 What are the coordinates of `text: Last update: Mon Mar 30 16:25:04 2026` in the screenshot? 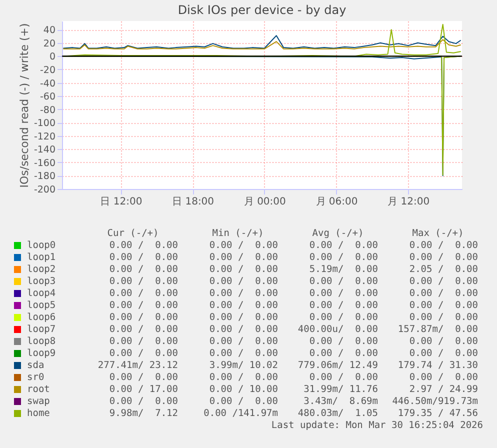 It's located at (376, 426).